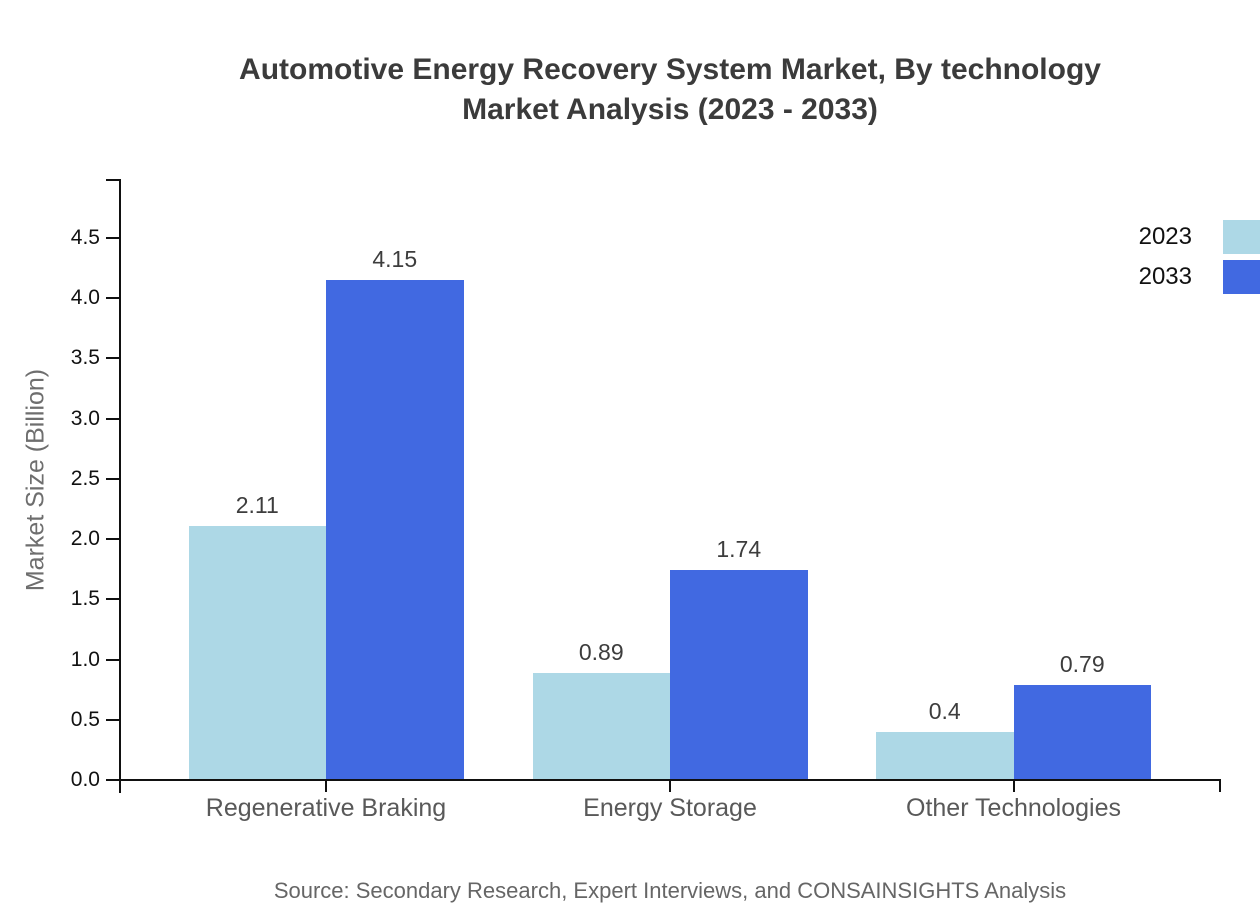 The width and height of the screenshot is (1260, 920). I want to click on value-label: 0.4, so click(944, 710).